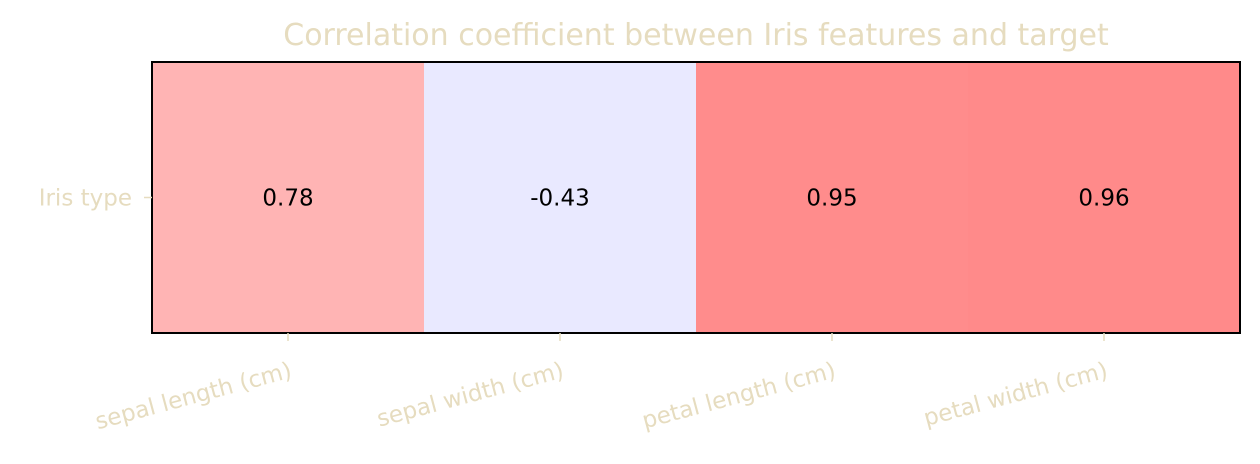  I want to click on cell-value-labels: 0.78 -0.43 0.95 0.96, so click(695, 199).